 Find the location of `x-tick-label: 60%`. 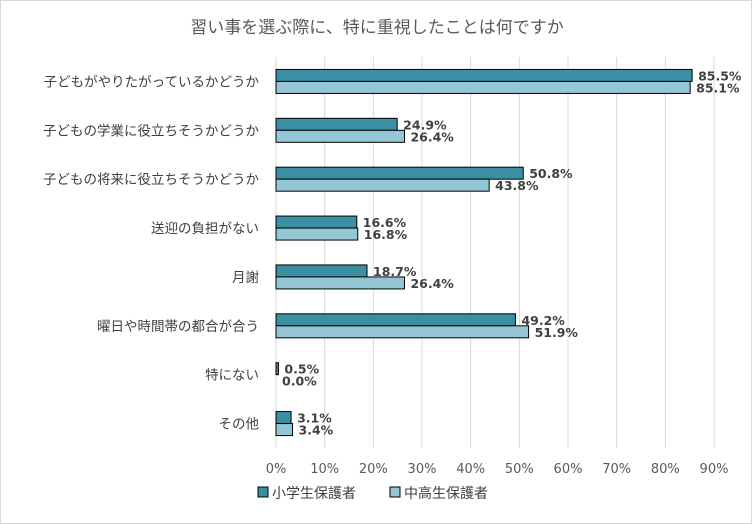

x-tick-label: 60% is located at coordinates (568, 469).